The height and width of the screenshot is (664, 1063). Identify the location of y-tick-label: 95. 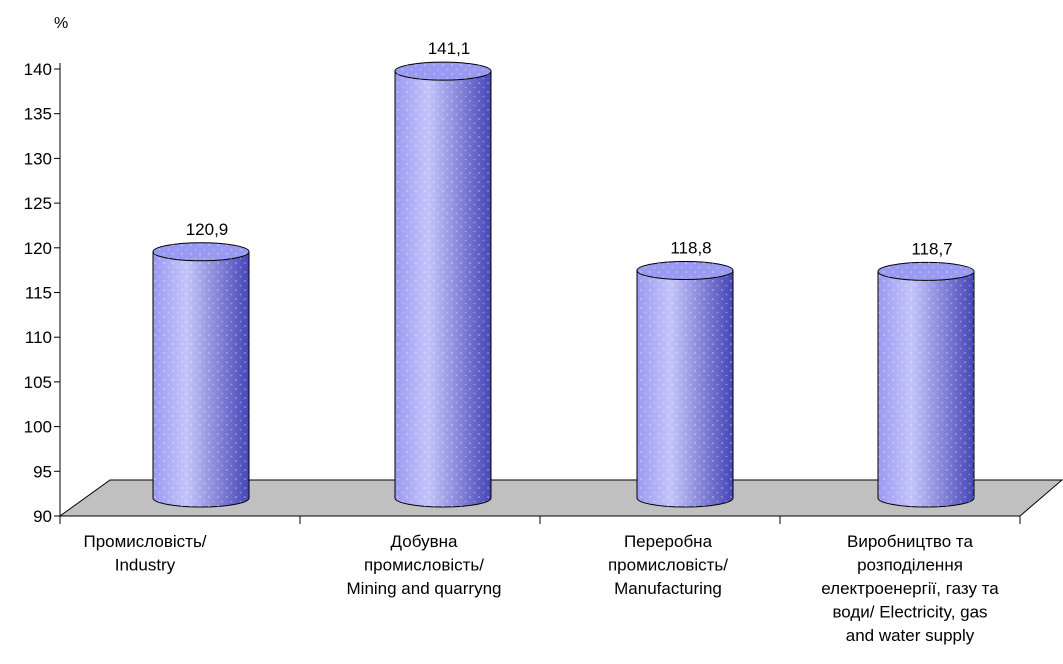
(42, 471).